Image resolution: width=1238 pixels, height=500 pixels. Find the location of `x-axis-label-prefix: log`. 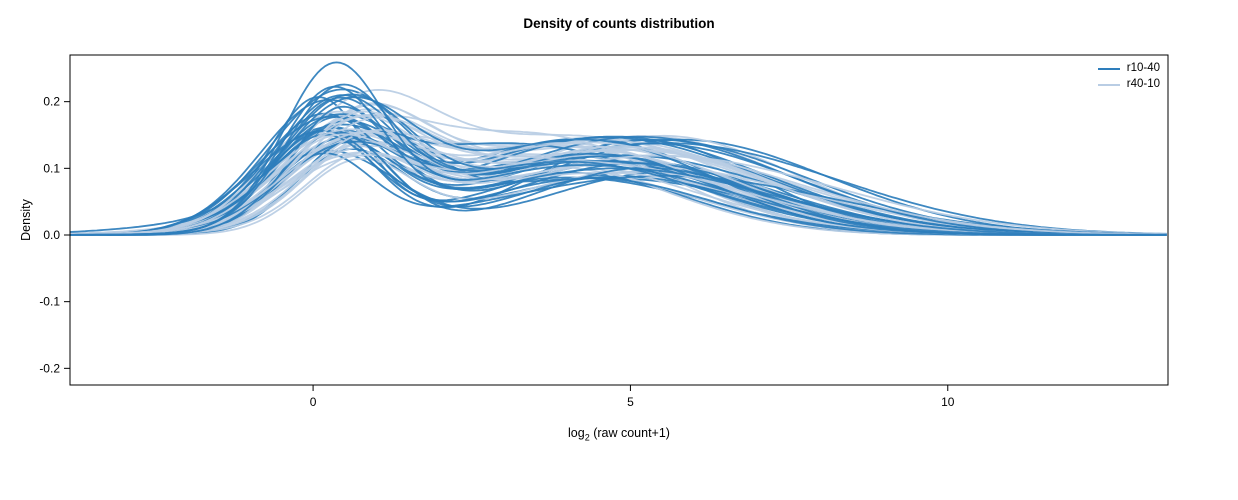

x-axis-label-prefix: log is located at coordinates (576, 433).